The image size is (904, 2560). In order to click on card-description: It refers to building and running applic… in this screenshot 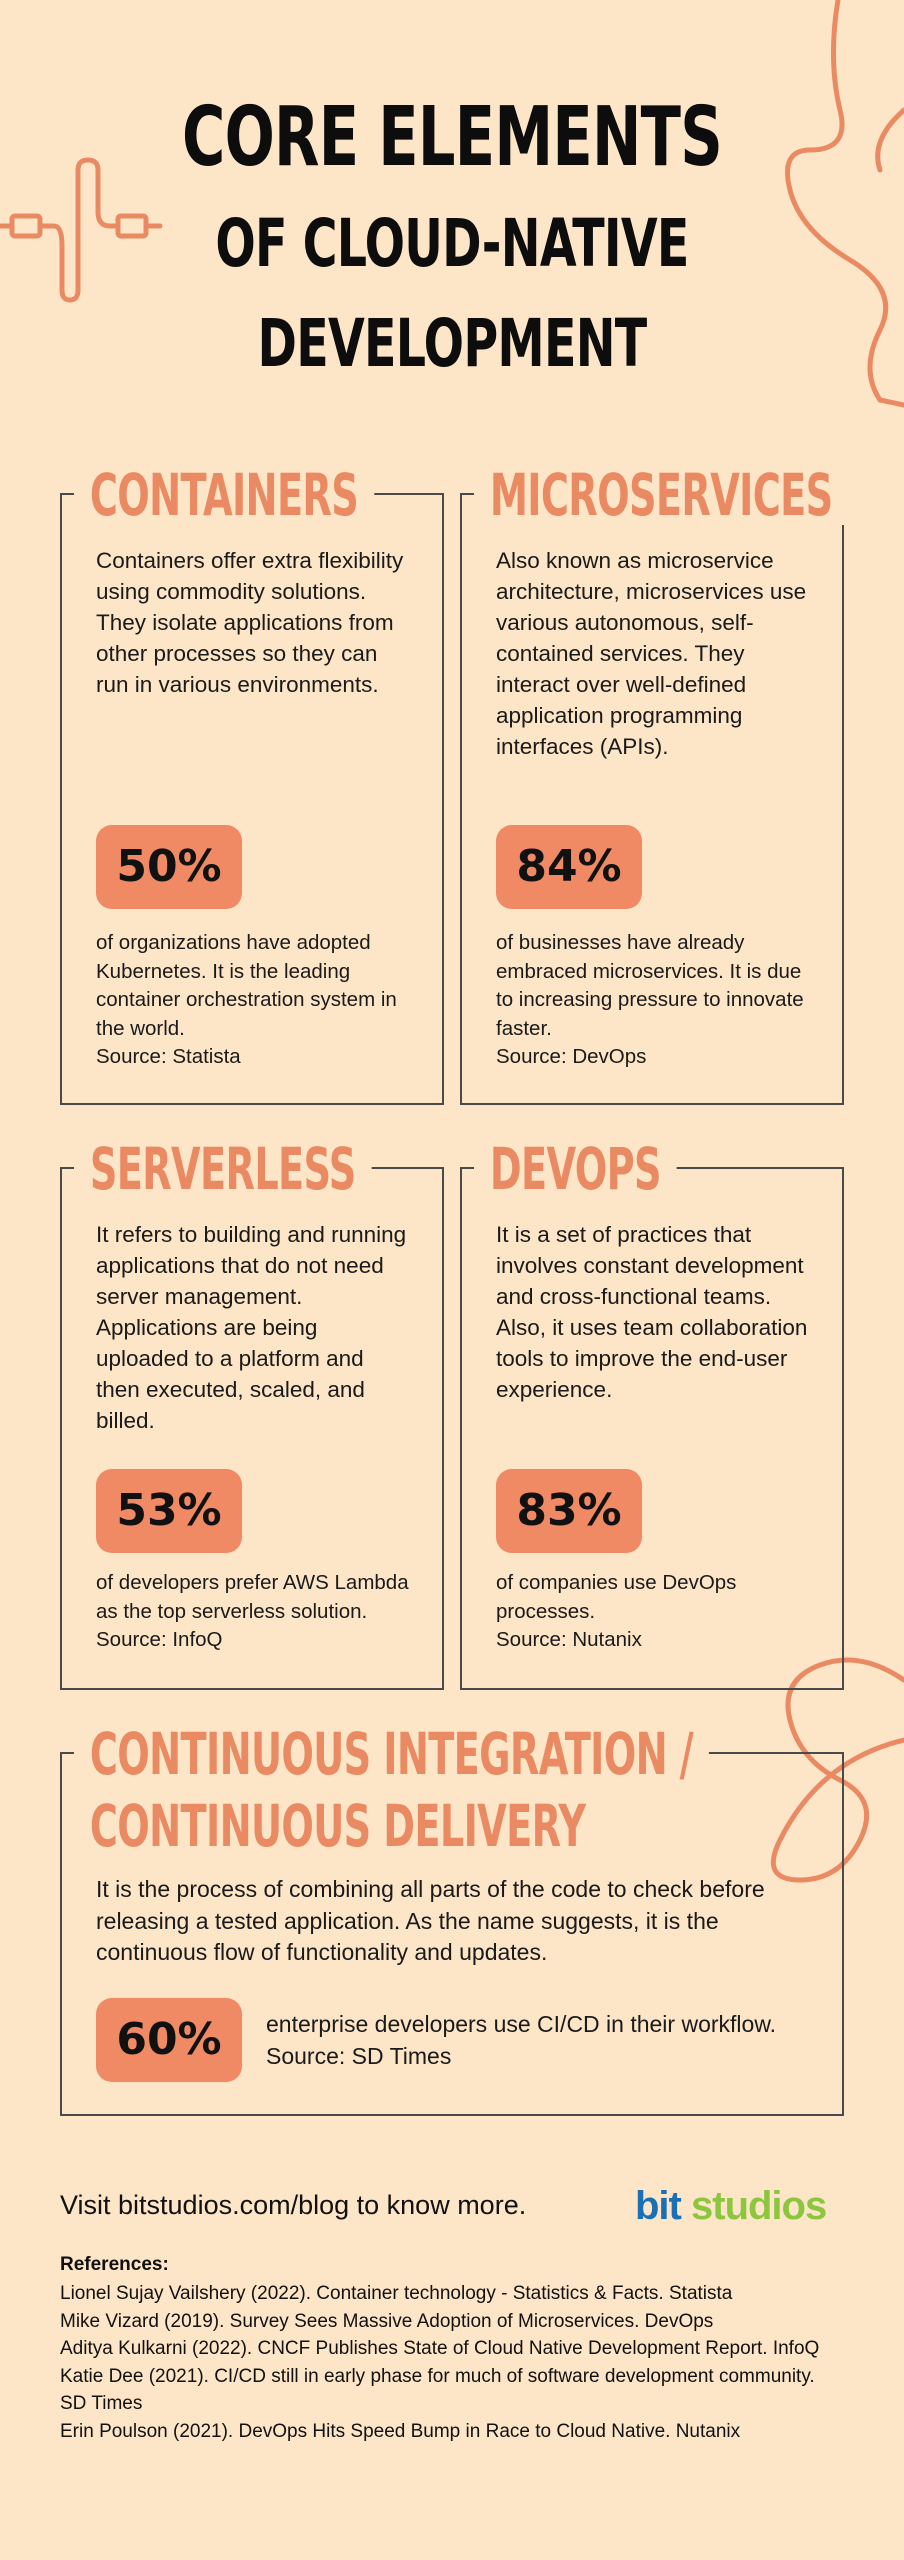, I will do `click(251, 1327)`.